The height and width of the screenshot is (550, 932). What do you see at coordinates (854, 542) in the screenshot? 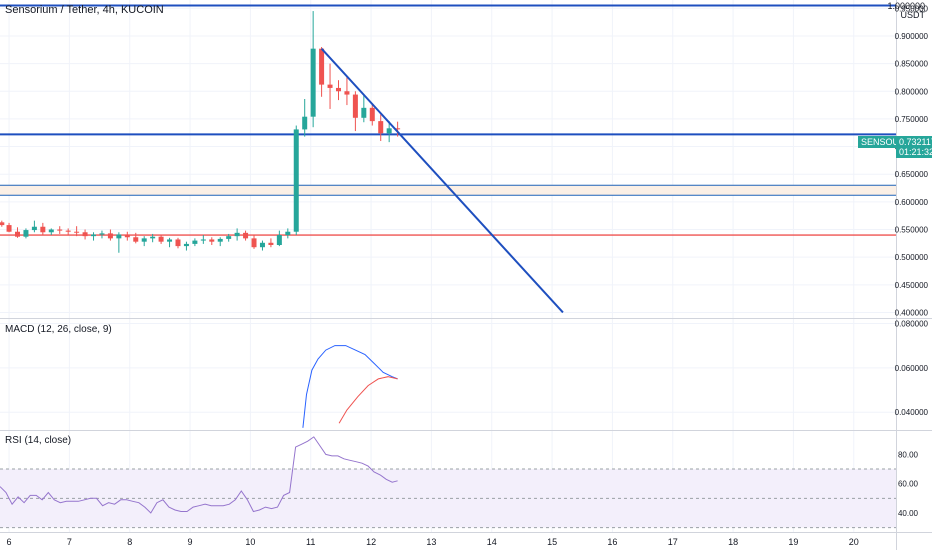
I see `time-axis-tick: 20` at bounding box center [854, 542].